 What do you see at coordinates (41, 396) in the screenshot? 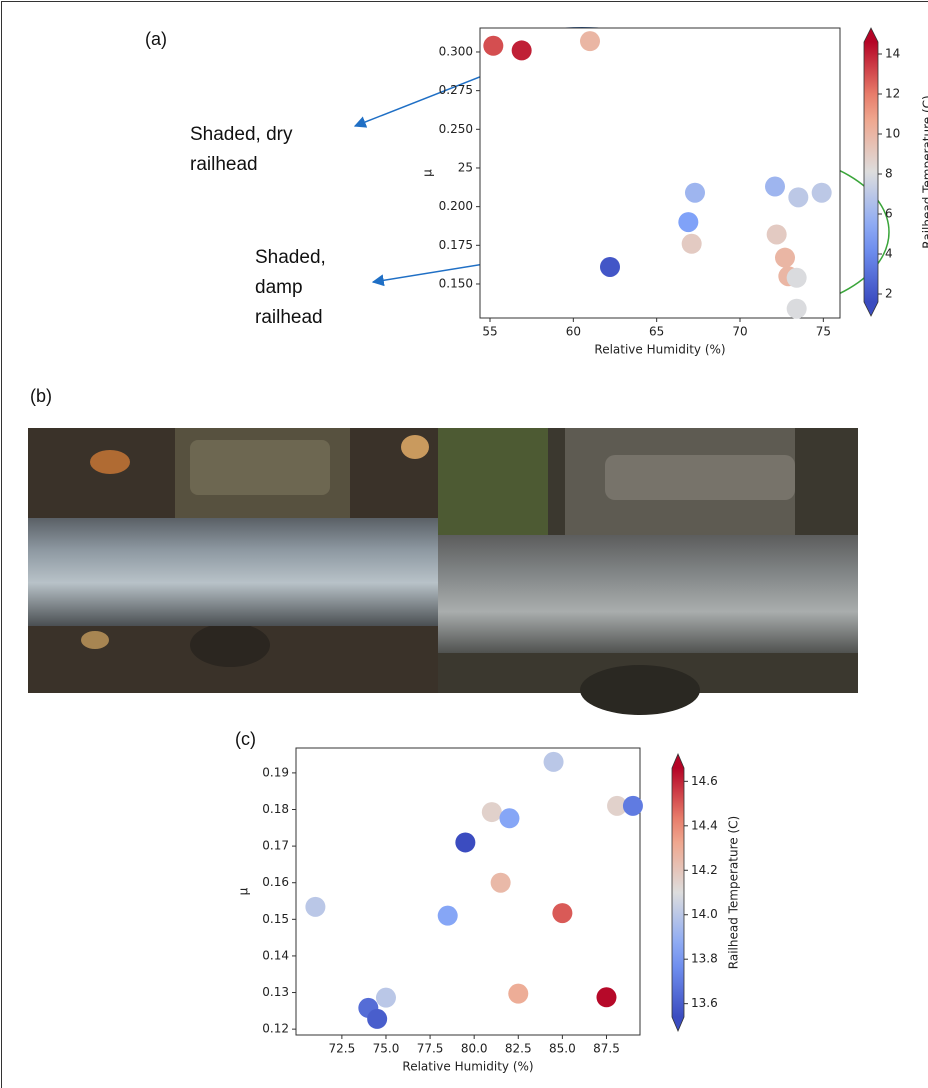
I see `panel-label: (b)` at bounding box center [41, 396].